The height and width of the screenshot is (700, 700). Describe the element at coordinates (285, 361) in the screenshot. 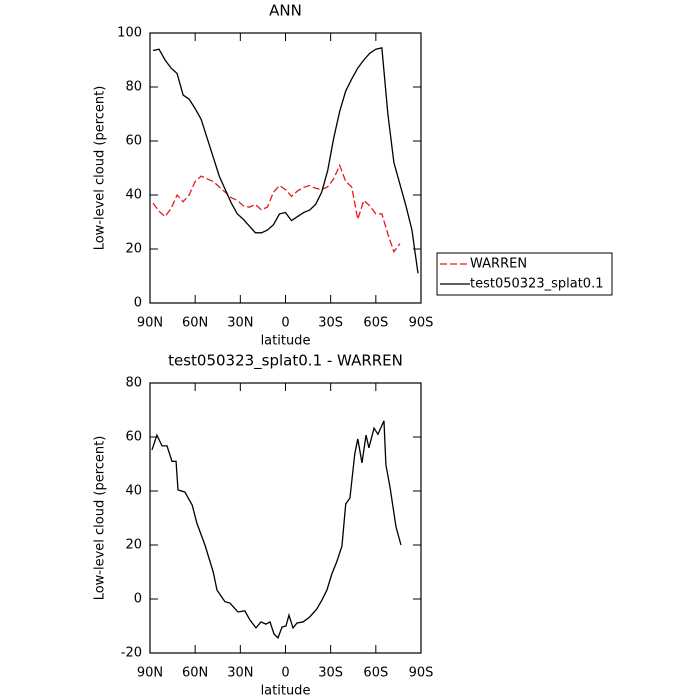

I see `chart-title: test050323_splat0.1 - WARREN` at that location.